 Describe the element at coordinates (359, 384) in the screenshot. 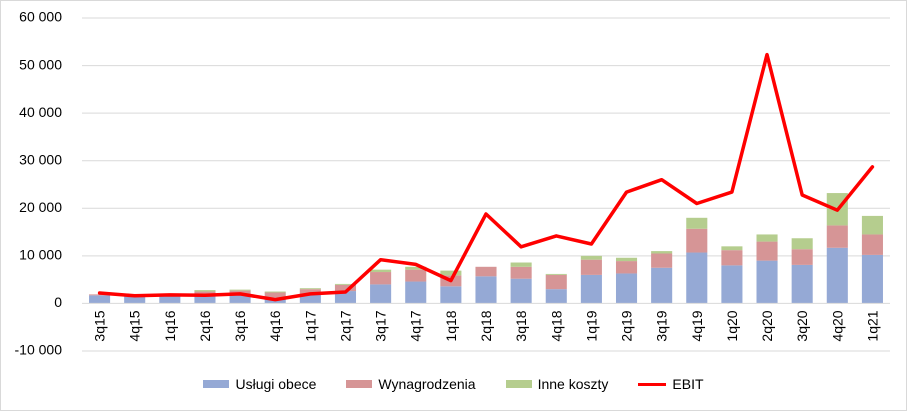

I see `legend-swatch-wynagrodzenia` at that location.